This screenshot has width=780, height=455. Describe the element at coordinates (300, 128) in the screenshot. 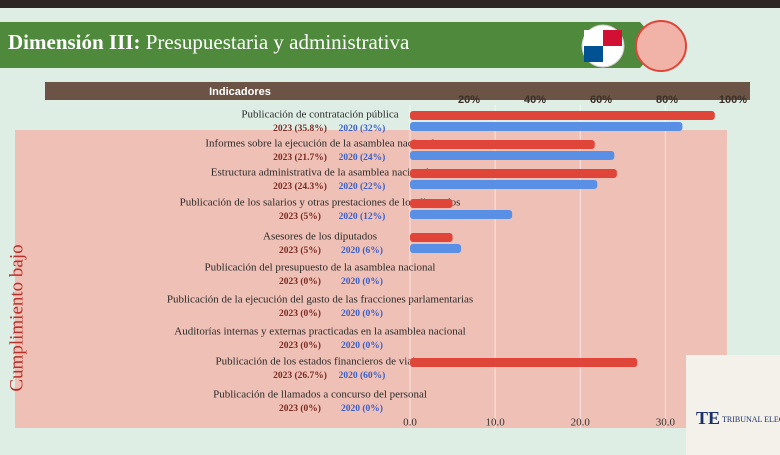

I see `value-label: 2023 (35.8%)` at that location.